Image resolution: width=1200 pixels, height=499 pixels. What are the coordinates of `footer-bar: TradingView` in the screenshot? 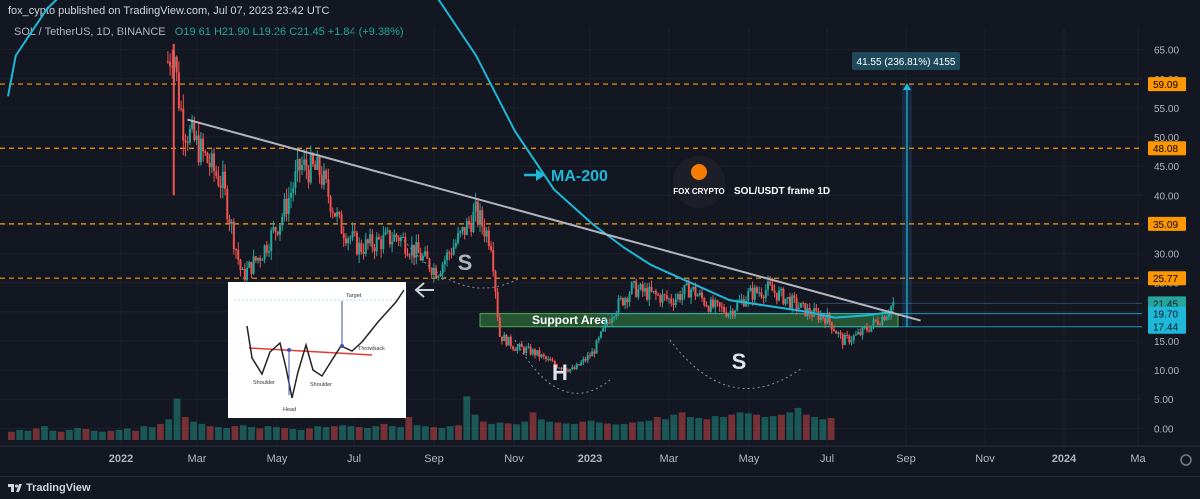 It's located at (600, 487).